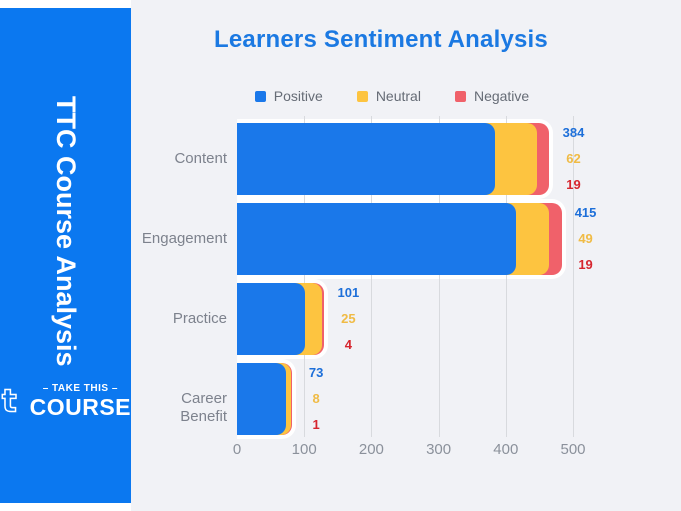 Image resolution: width=681 pixels, height=511 pixels. What do you see at coordinates (298, 96) in the screenshot?
I see `legend-label: Positive` at bounding box center [298, 96].